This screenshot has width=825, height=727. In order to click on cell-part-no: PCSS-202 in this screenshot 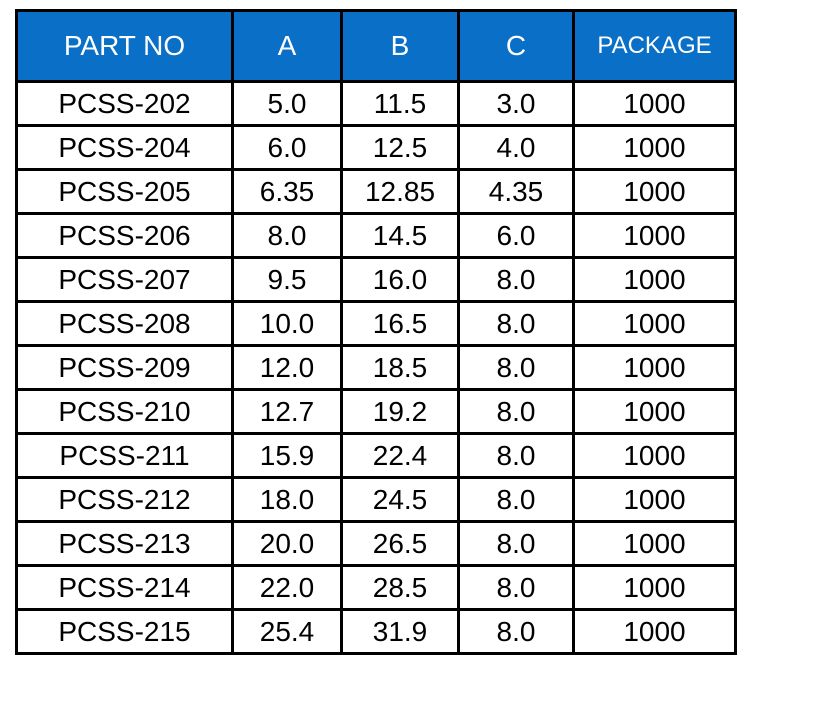, I will do `click(124, 103)`.